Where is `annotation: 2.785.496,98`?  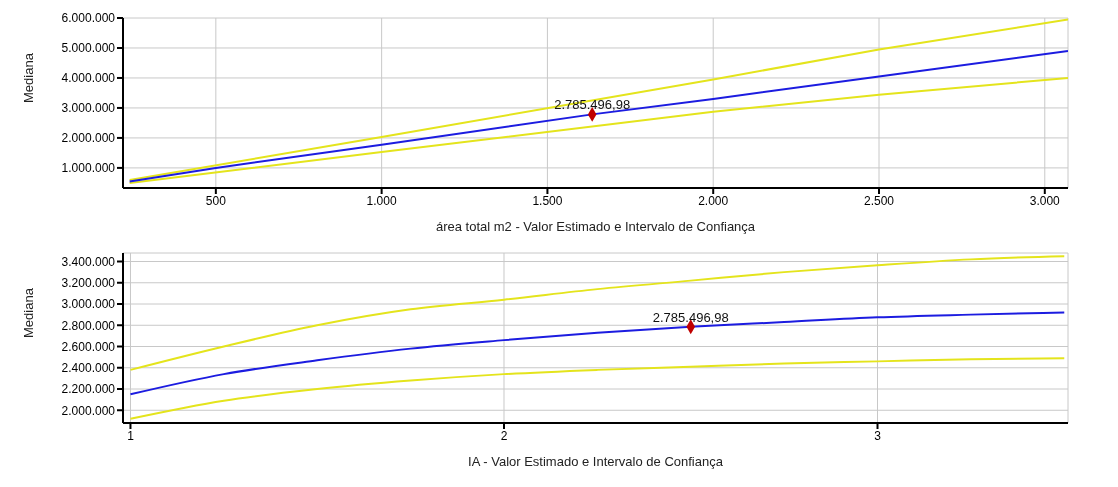
annotation: 2.785.496,98 is located at coordinates (690, 317).